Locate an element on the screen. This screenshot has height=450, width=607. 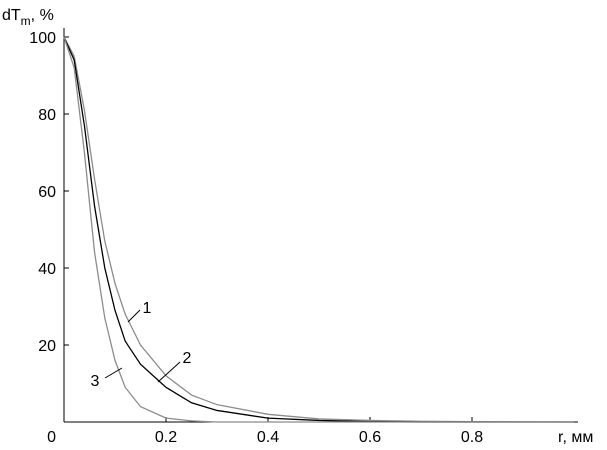
y-tick-label: 40 is located at coordinates (47, 269).